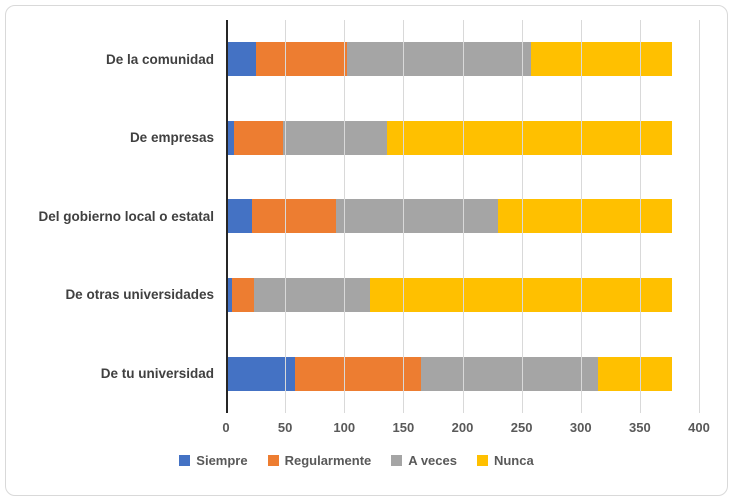 The height and width of the screenshot is (501, 733). Describe the element at coordinates (462, 427) in the screenshot. I see `x-tick-label: 200` at that location.